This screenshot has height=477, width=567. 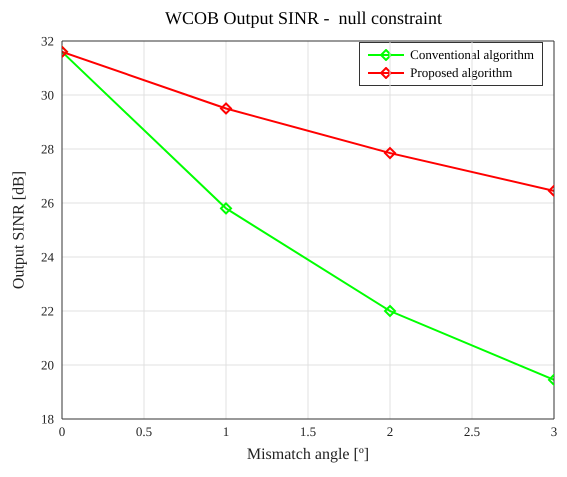 I want to click on y-tick-label: 22, so click(x=47, y=311).